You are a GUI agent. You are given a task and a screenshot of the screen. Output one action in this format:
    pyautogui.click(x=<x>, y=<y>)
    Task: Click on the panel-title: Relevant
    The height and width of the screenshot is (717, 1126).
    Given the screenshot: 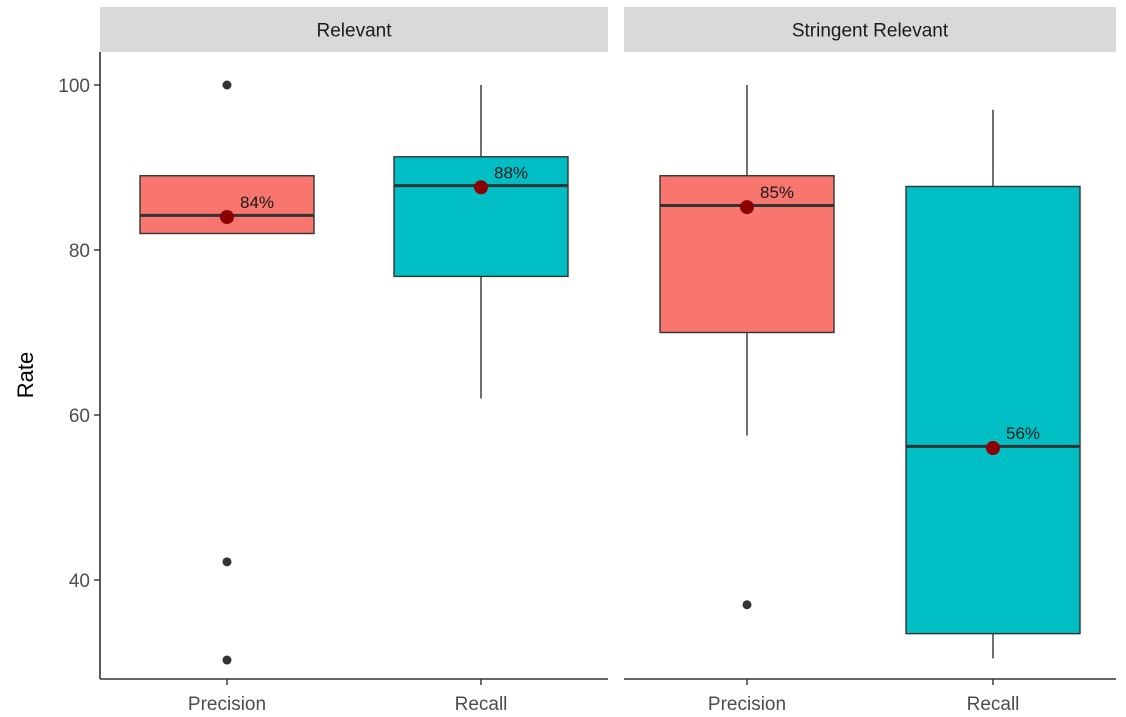 What is the action you would take?
    pyautogui.click(x=355, y=31)
    